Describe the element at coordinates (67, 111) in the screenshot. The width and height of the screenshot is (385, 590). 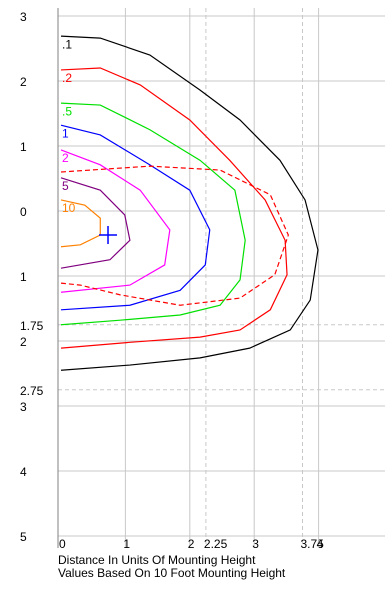
I see `contour-label: .5` at that location.